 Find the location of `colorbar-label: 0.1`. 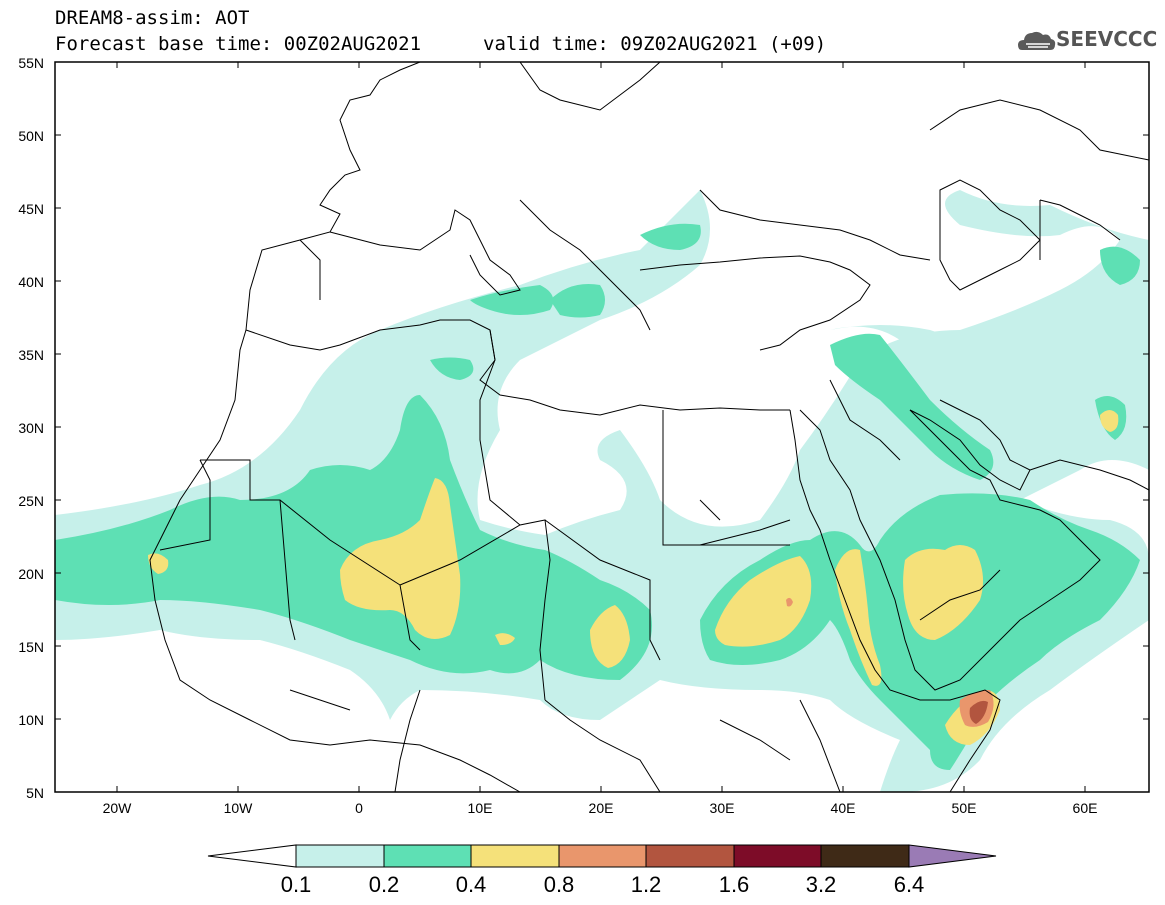

colorbar-label: 0.1 is located at coordinates (296, 884).